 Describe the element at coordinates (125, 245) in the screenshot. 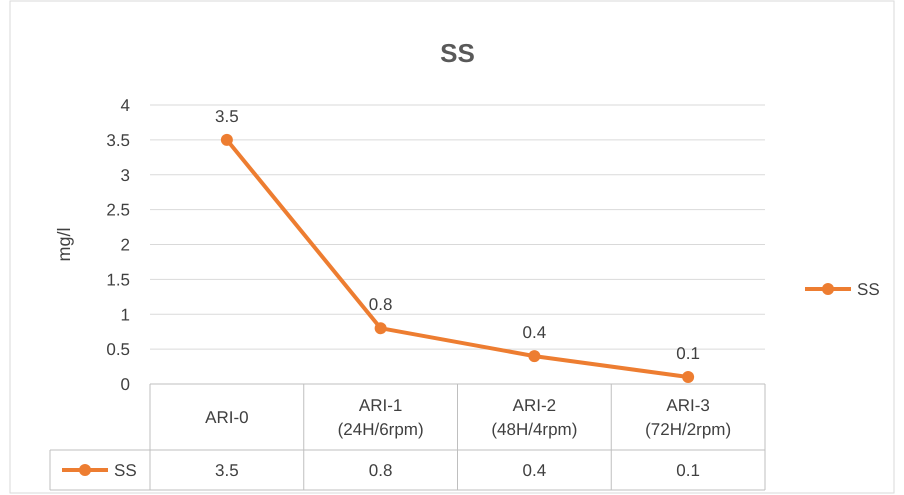

I see `y-tick-label: 2` at that location.